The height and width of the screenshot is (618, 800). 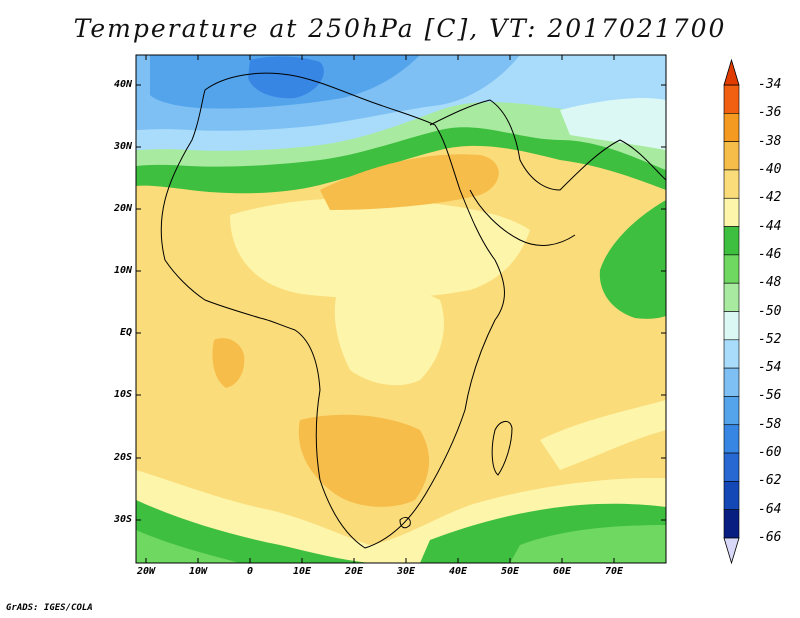 I want to click on lon-label: 30E, so click(x=406, y=571).